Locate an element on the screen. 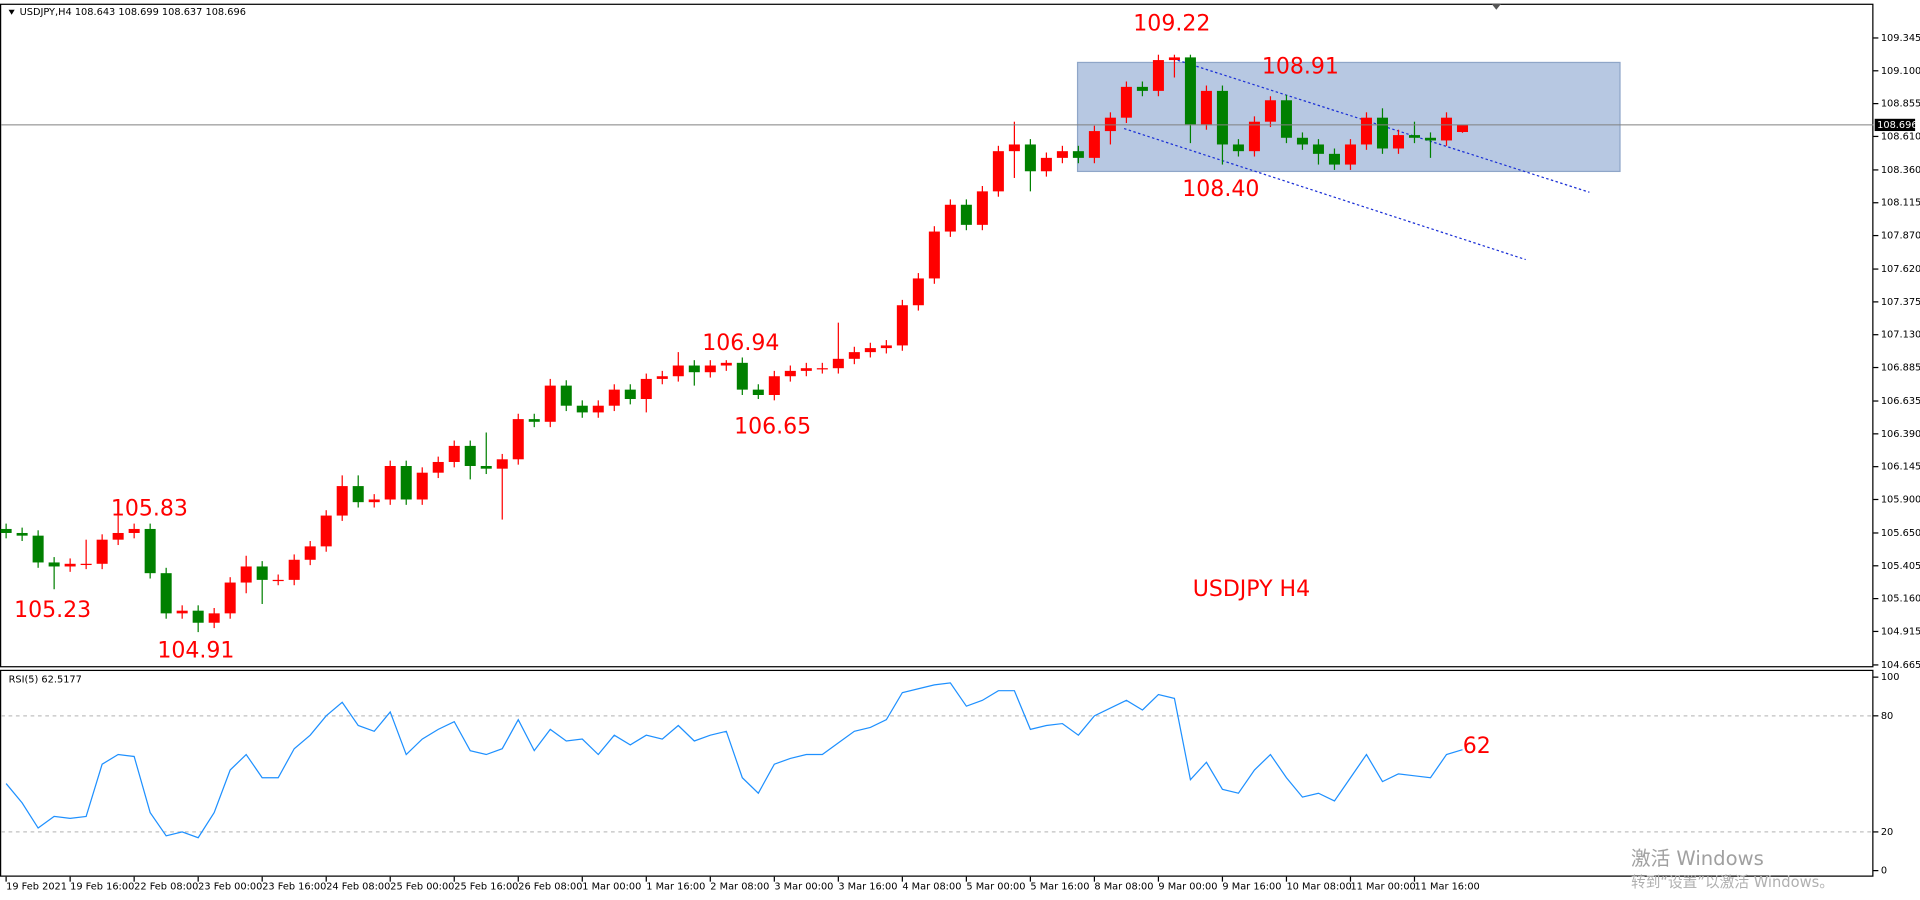 The width and height of the screenshot is (1920, 900). rsi-line is located at coordinates (734, 760).